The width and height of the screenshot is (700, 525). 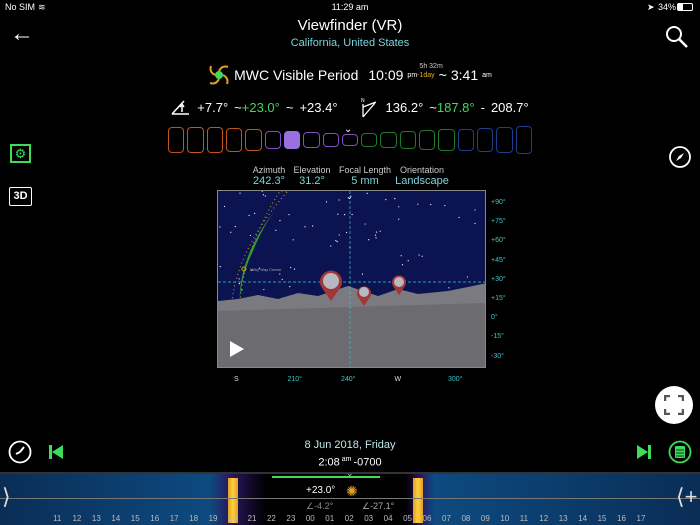 What do you see at coordinates (96, 518) in the screenshot?
I see `timeline-hour: 13` at bounding box center [96, 518].